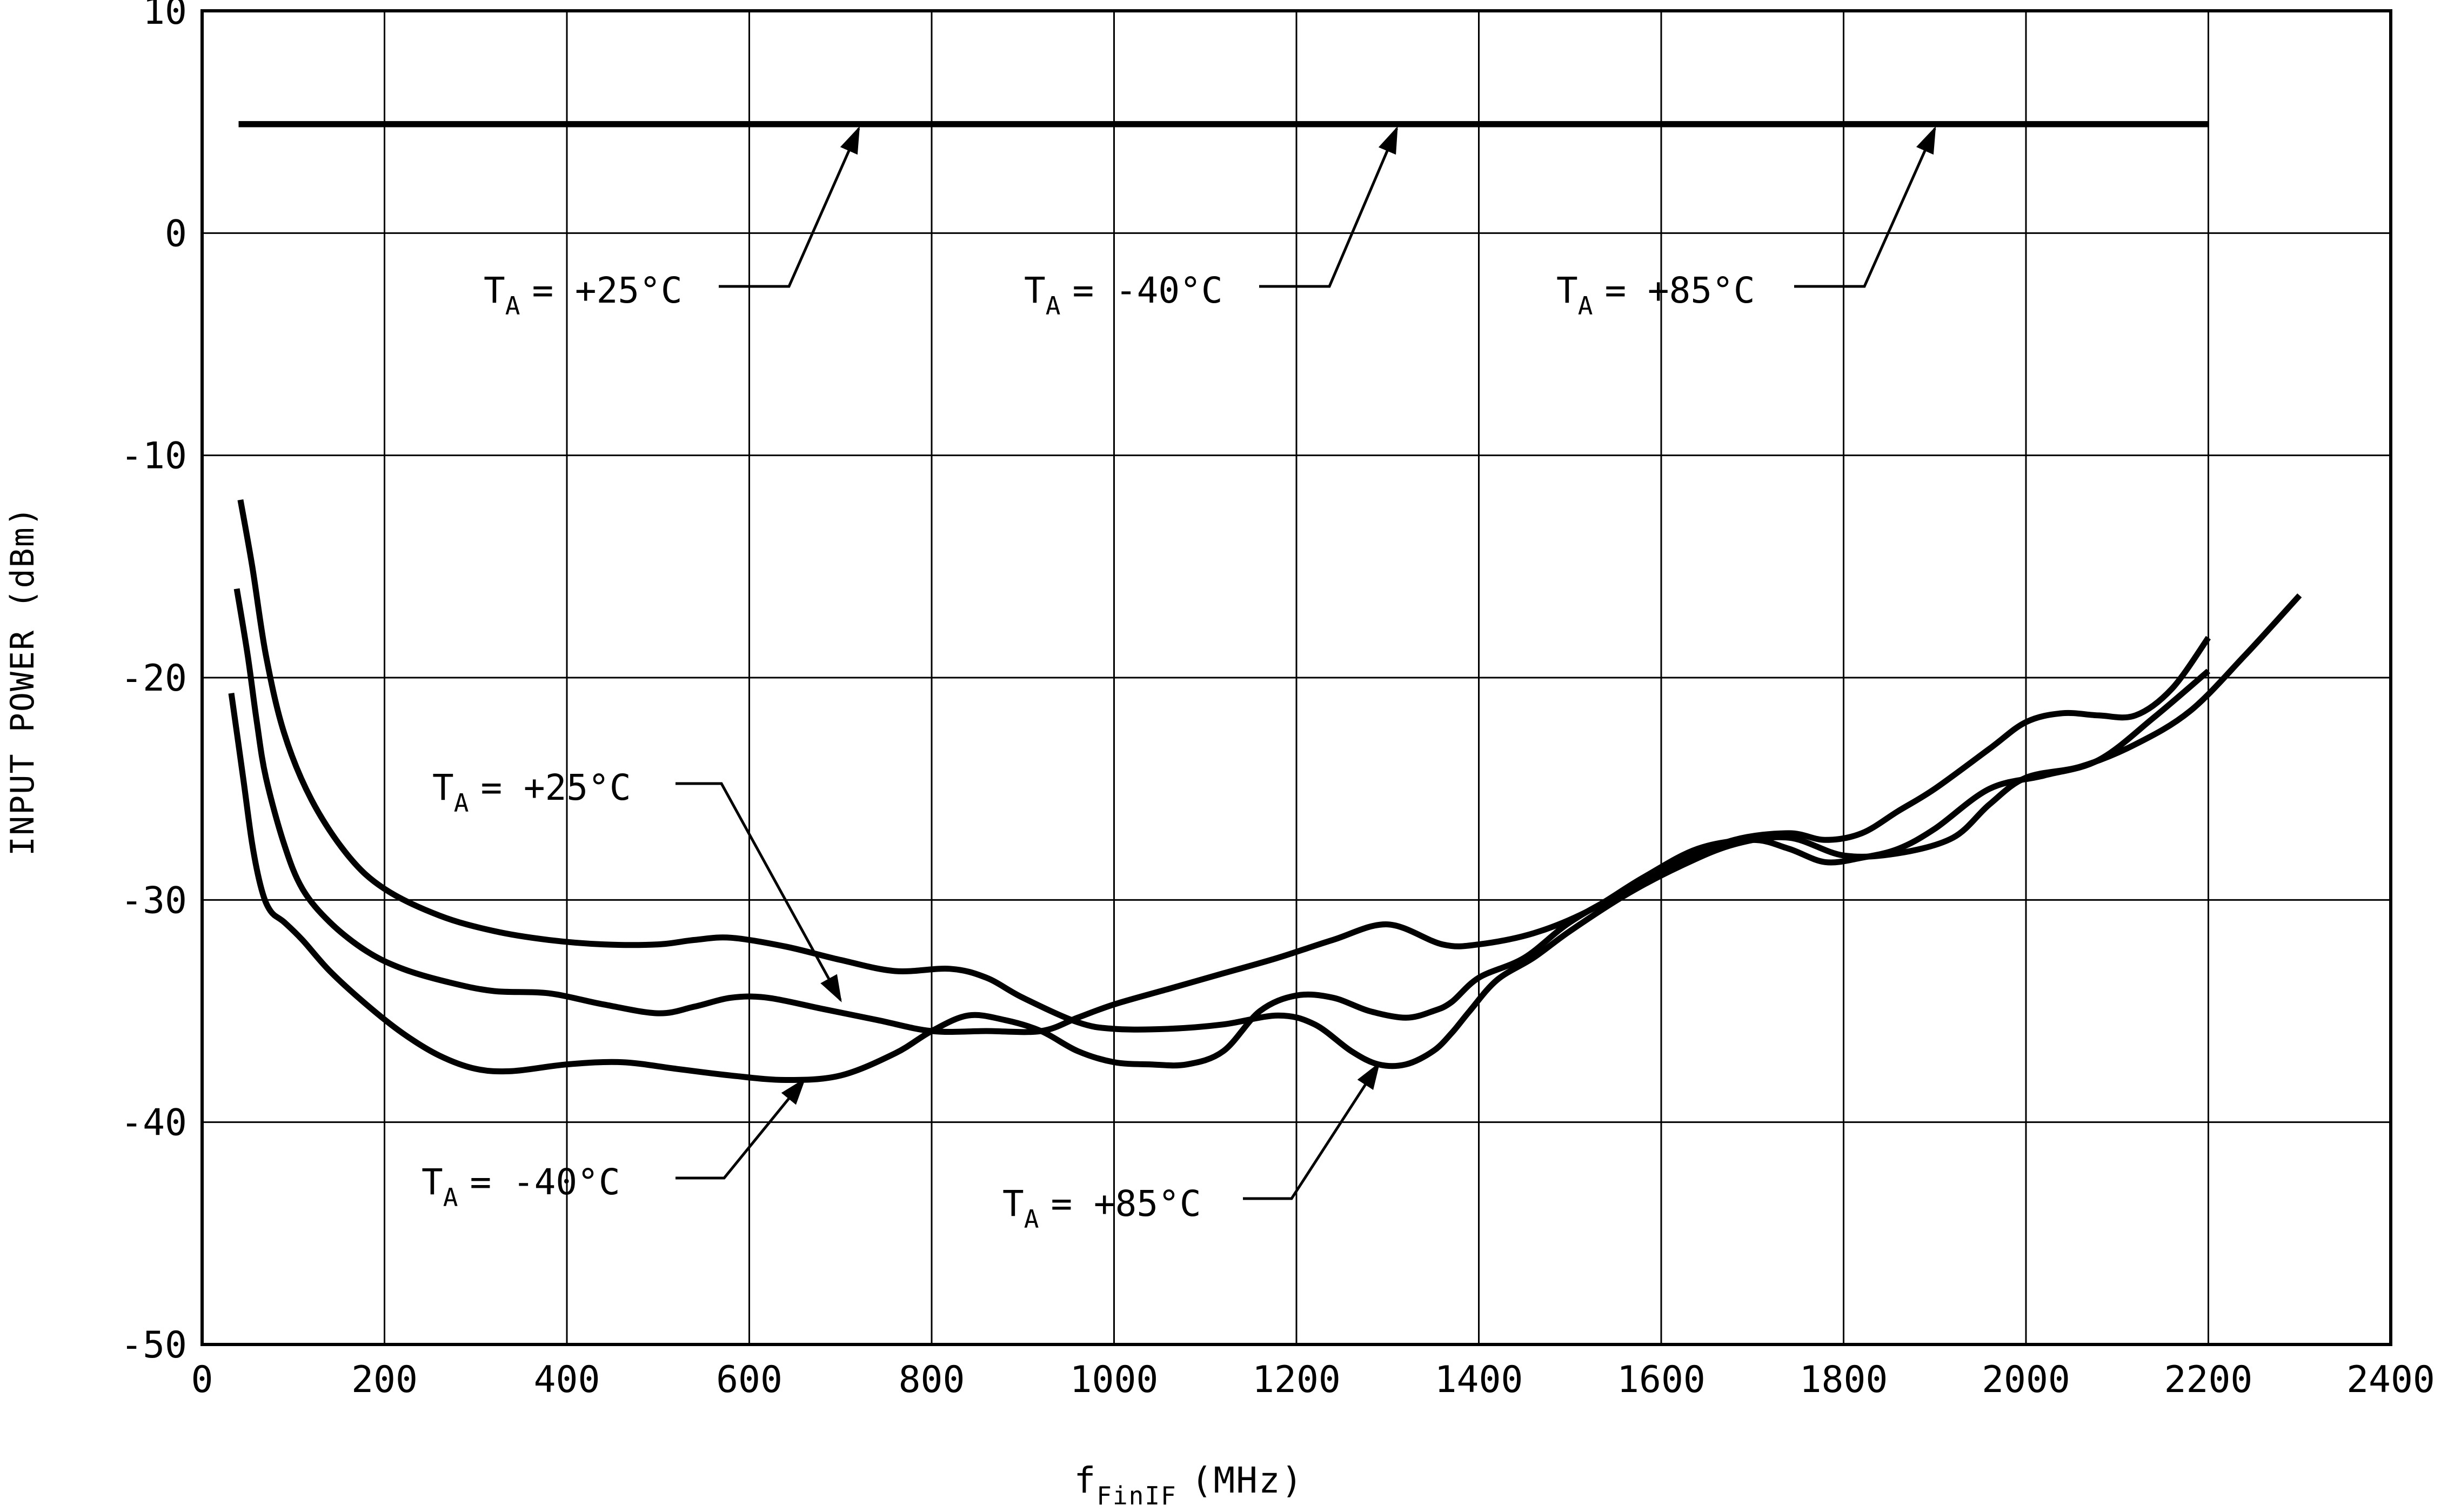  Describe the element at coordinates (2208, 1380) in the screenshot. I see `x-tick-label: 2200` at that location.